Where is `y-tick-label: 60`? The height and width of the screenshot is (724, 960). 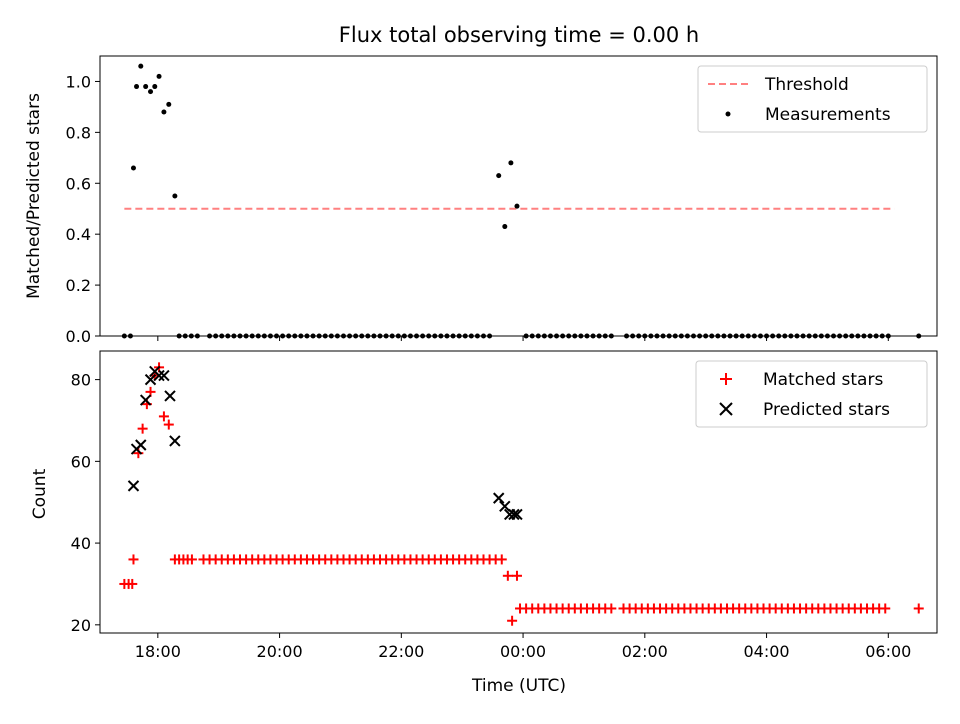
y-tick-label: 60 is located at coordinates (81, 461).